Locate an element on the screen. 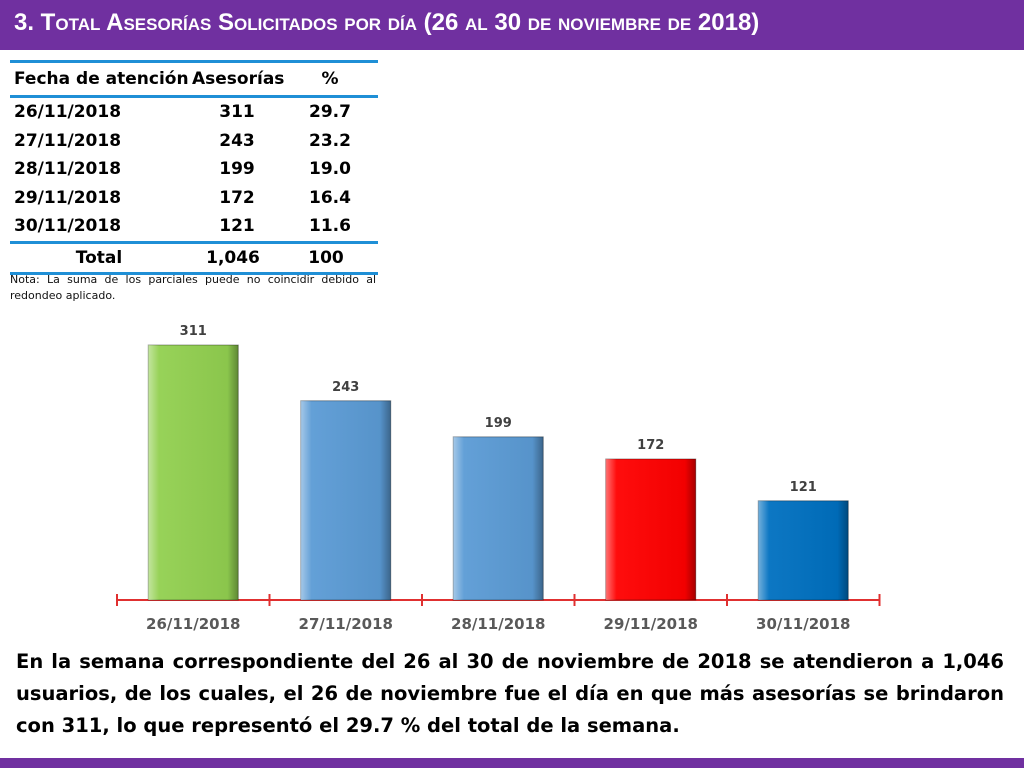 This screenshot has width=1024, height=768. table-header-row: Fecha de atención Asesorías % is located at coordinates (194, 79).